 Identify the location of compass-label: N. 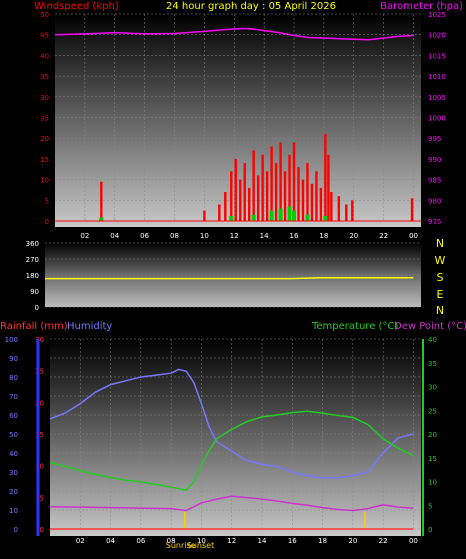
(440, 243).